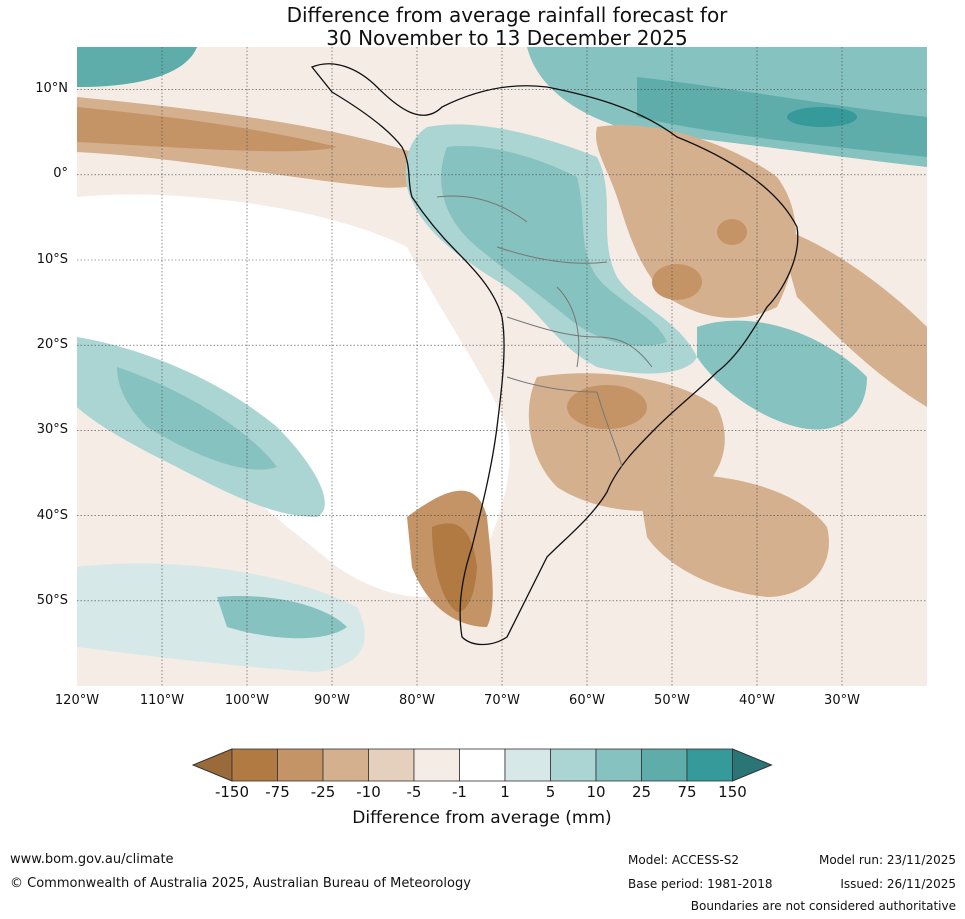 This screenshot has height=919, width=965. I want to click on country-borders, so click(544, 331).